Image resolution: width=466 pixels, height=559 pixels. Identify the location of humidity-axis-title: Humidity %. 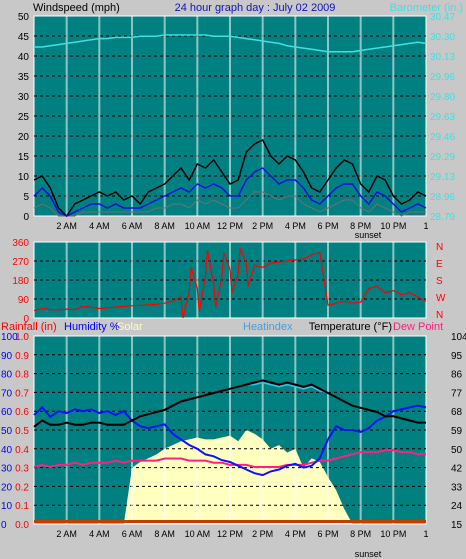
(92, 327).